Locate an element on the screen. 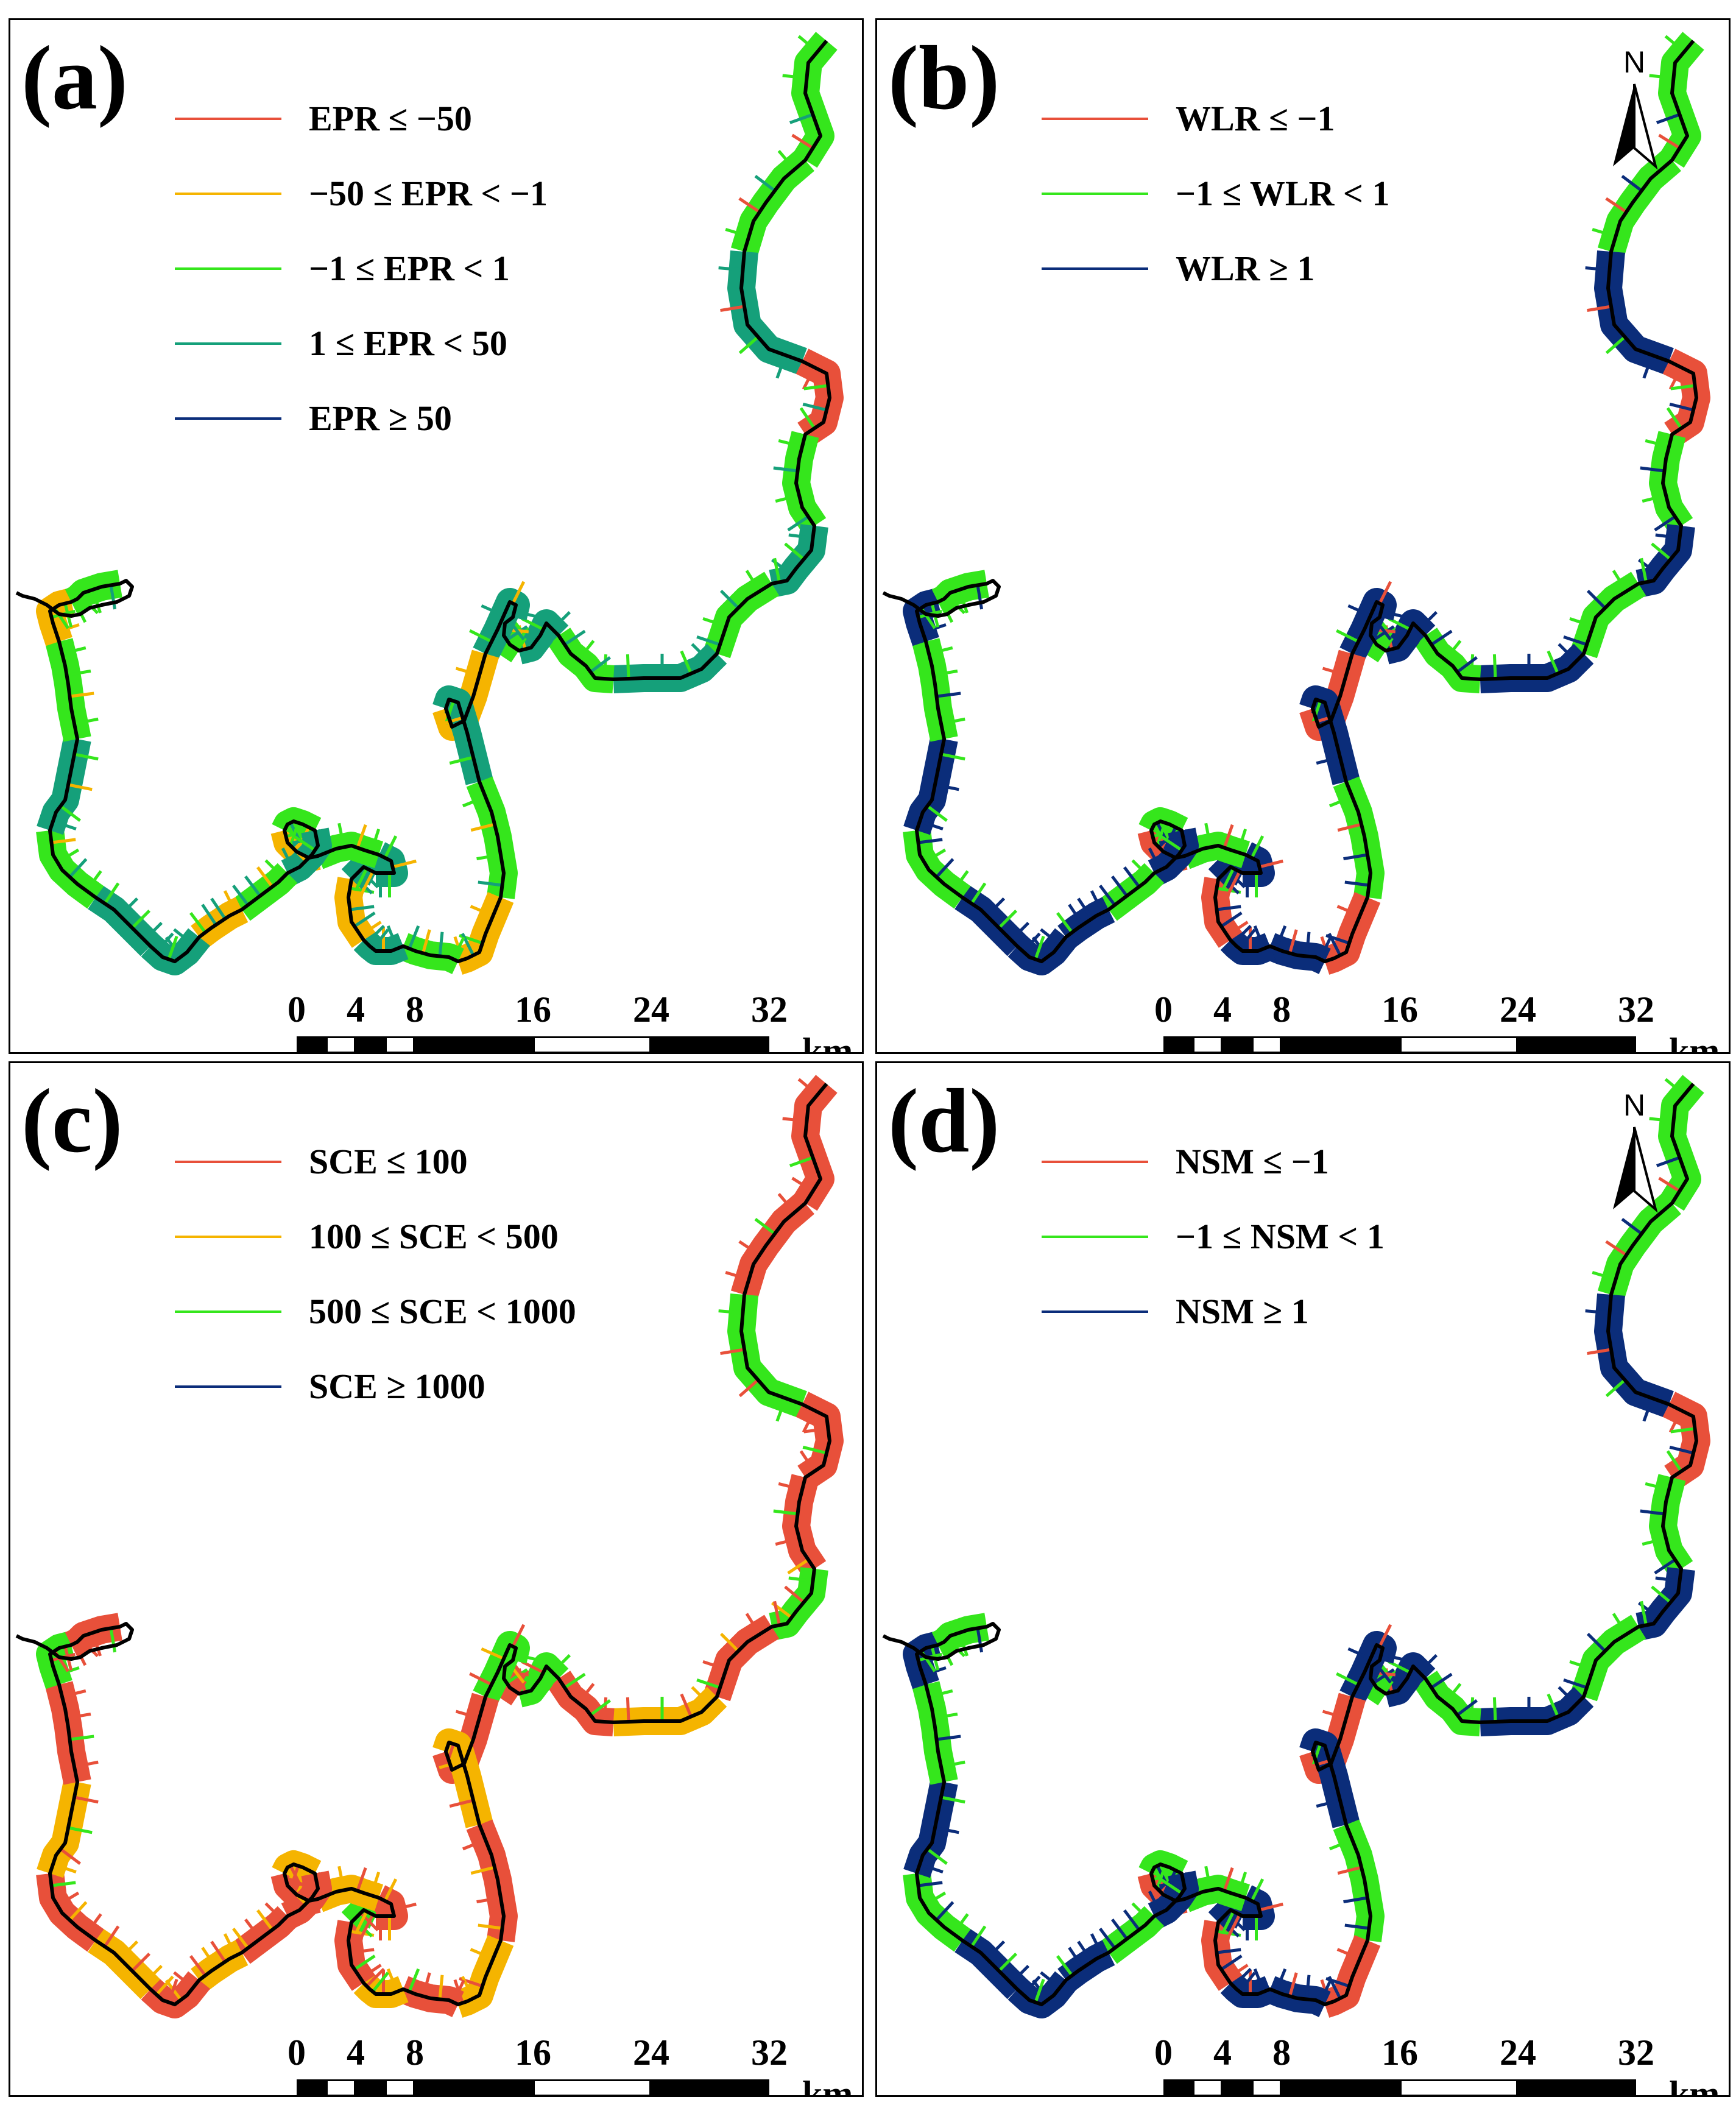 This screenshot has width=1736, height=2108. legend-label: −1 ≤ WLR < 1 is located at coordinates (1283, 193).